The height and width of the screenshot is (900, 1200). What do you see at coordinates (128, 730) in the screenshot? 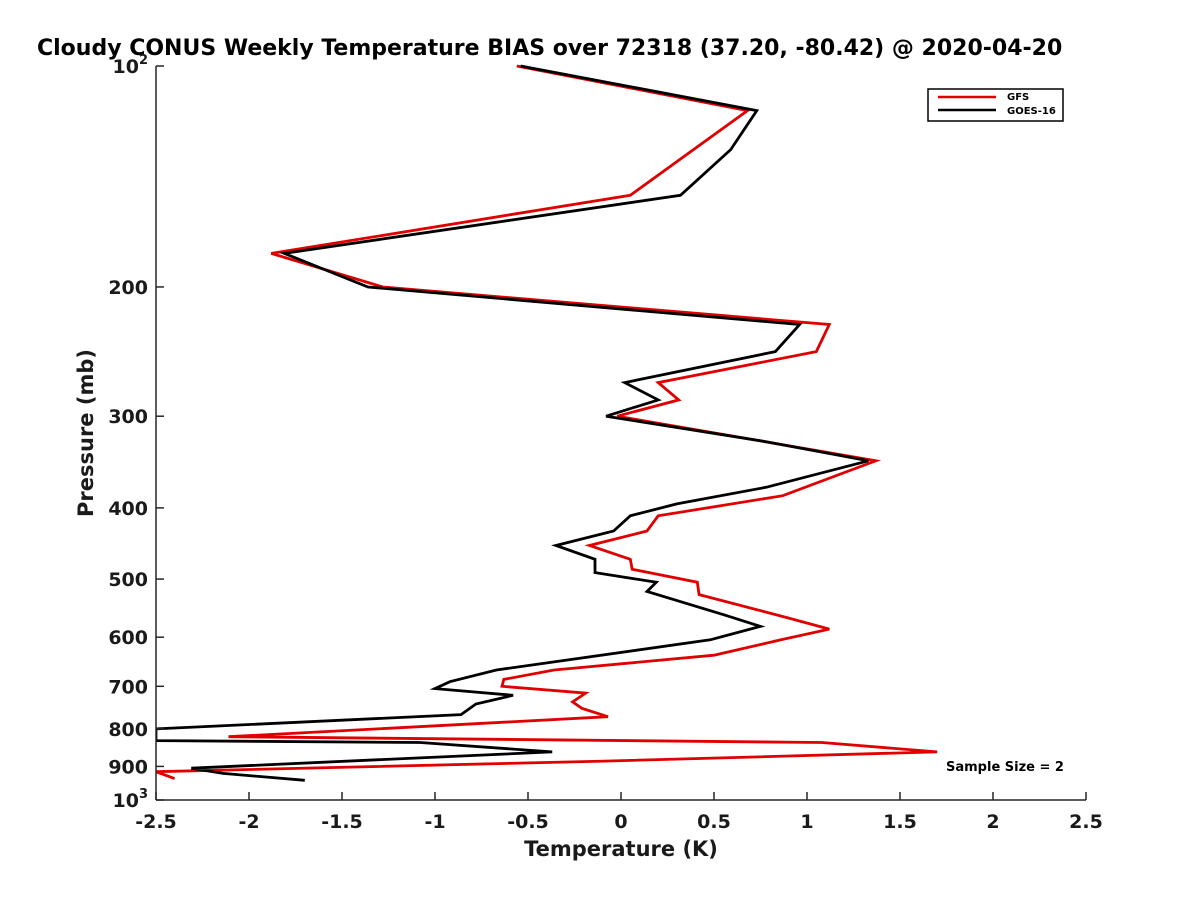
I see `y-tick-label: 800` at bounding box center [128, 730].